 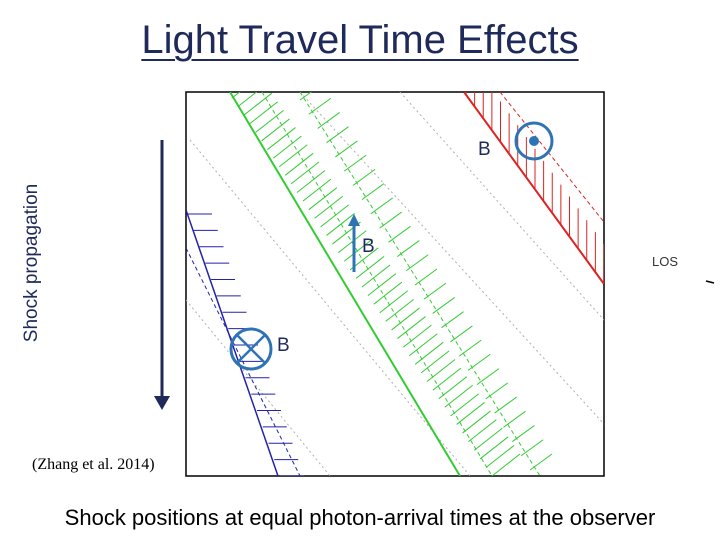 I want to click on shock-propagation-arrow, so click(x=162, y=275).